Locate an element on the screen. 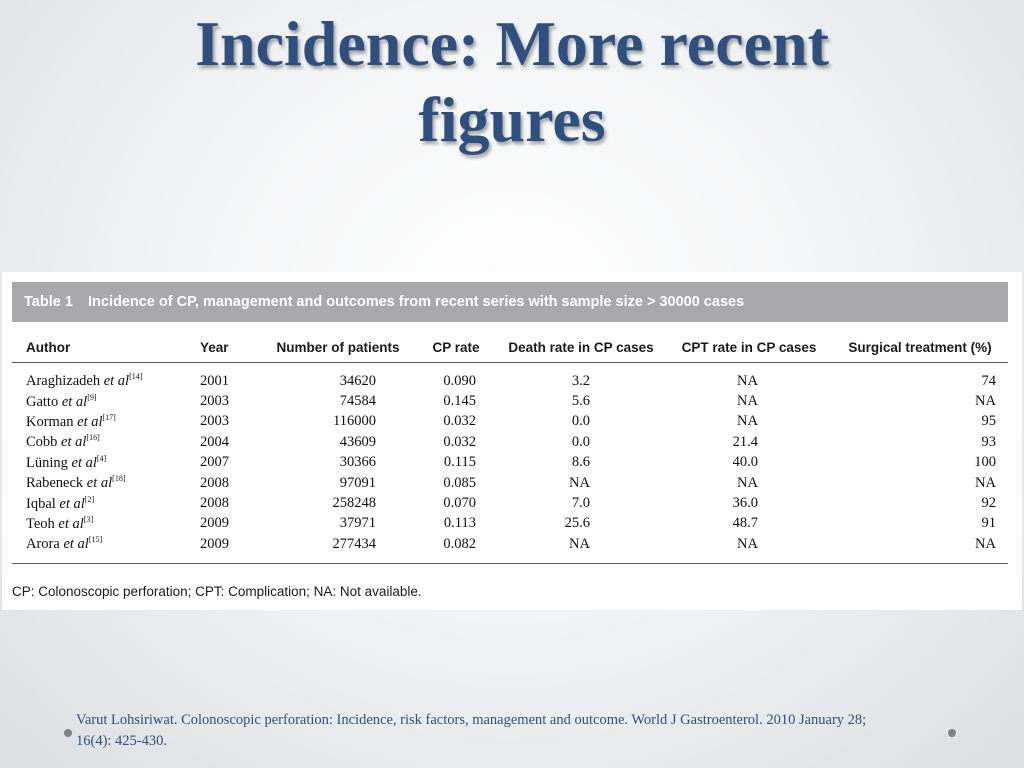 This screenshot has width=1024, height=768. author-name: Korman is located at coordinates (50, 421).